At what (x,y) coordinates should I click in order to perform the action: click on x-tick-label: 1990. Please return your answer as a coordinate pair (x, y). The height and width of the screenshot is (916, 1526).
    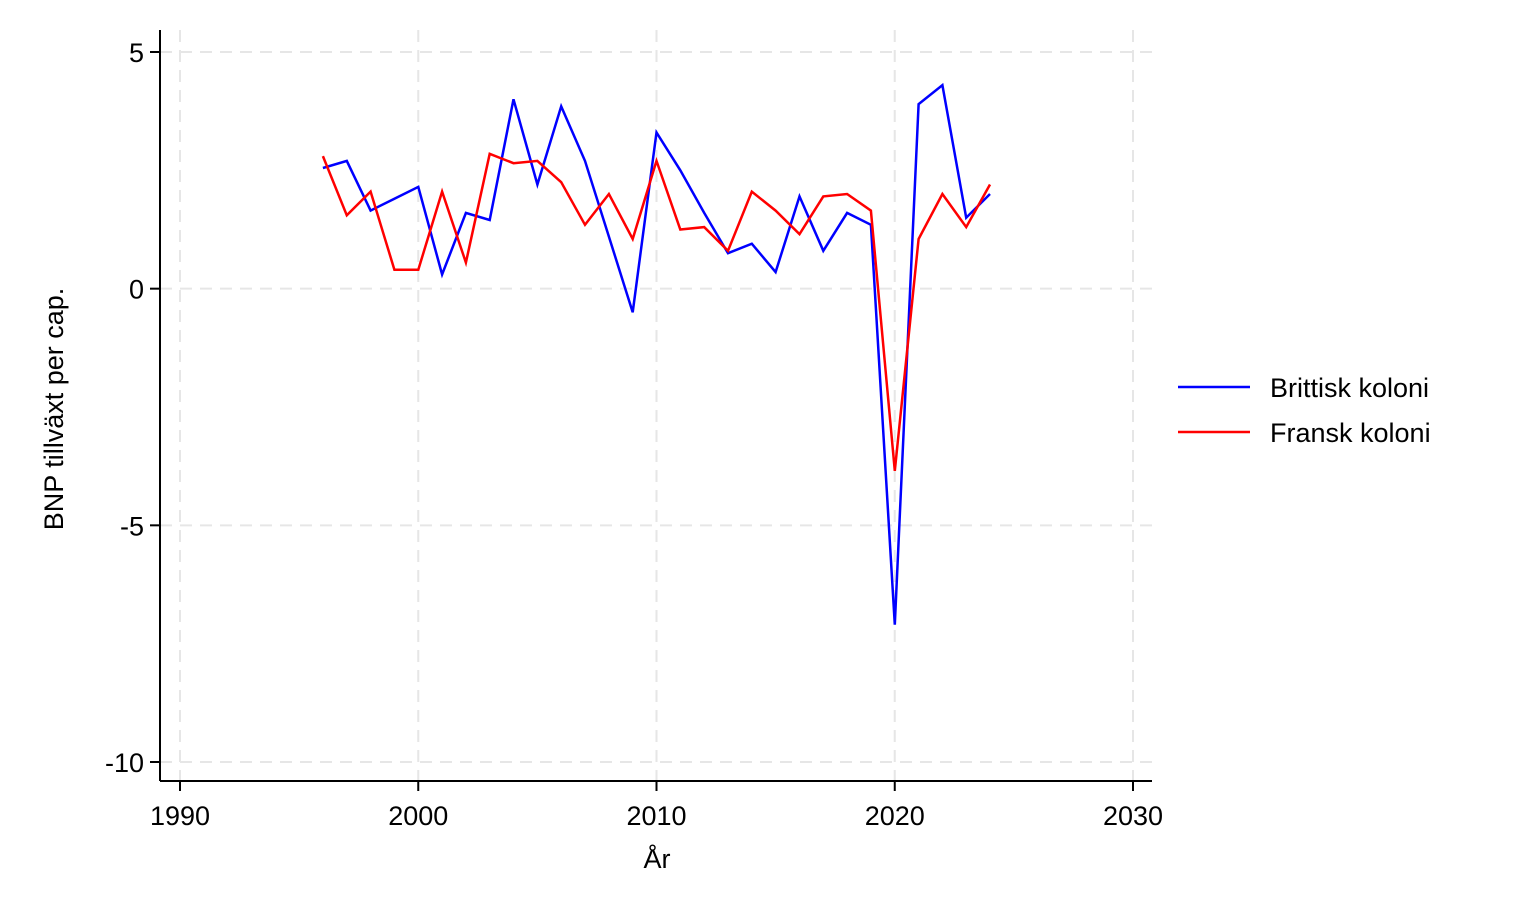
    Looking at the image, I should click on (180, 816).